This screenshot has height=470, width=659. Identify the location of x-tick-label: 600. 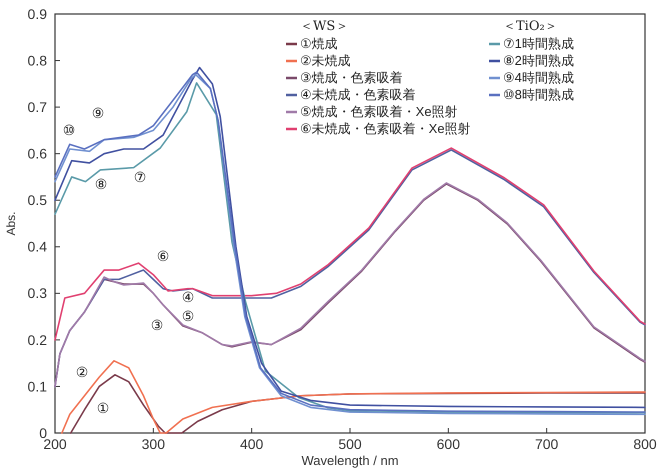
(448, 444).